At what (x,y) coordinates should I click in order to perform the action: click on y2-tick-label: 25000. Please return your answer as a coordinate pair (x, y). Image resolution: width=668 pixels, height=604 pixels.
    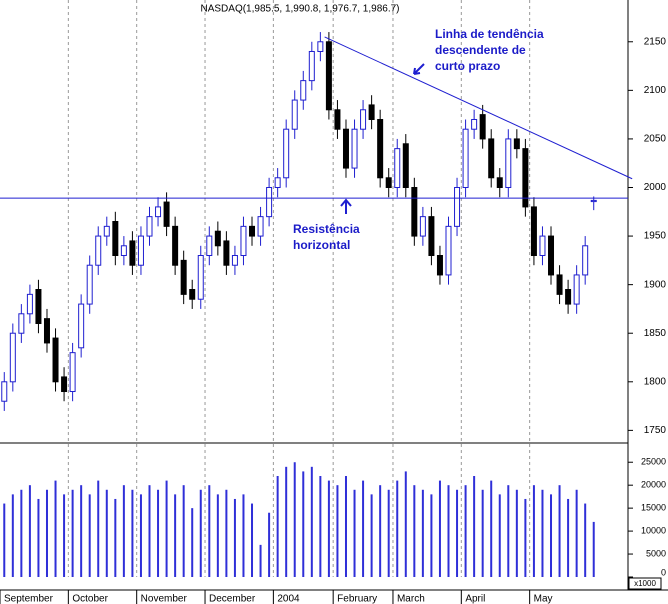
    Looking at the image, I should click on (653, 462).